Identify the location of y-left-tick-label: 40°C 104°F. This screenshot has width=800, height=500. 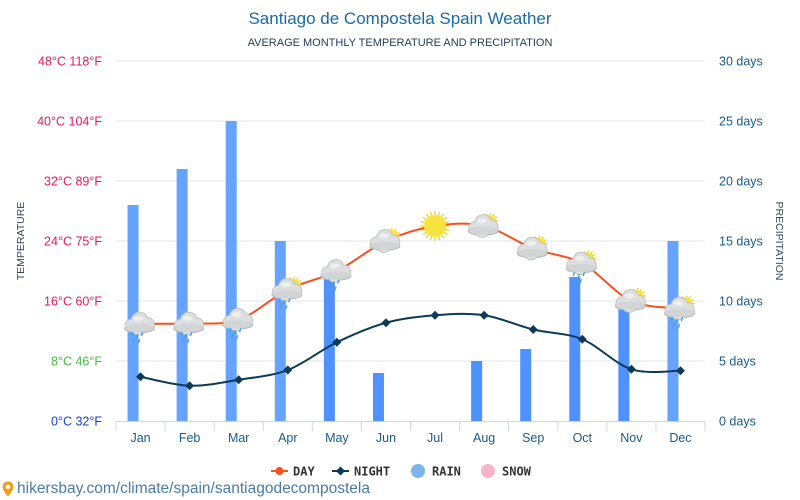
(69, 122).